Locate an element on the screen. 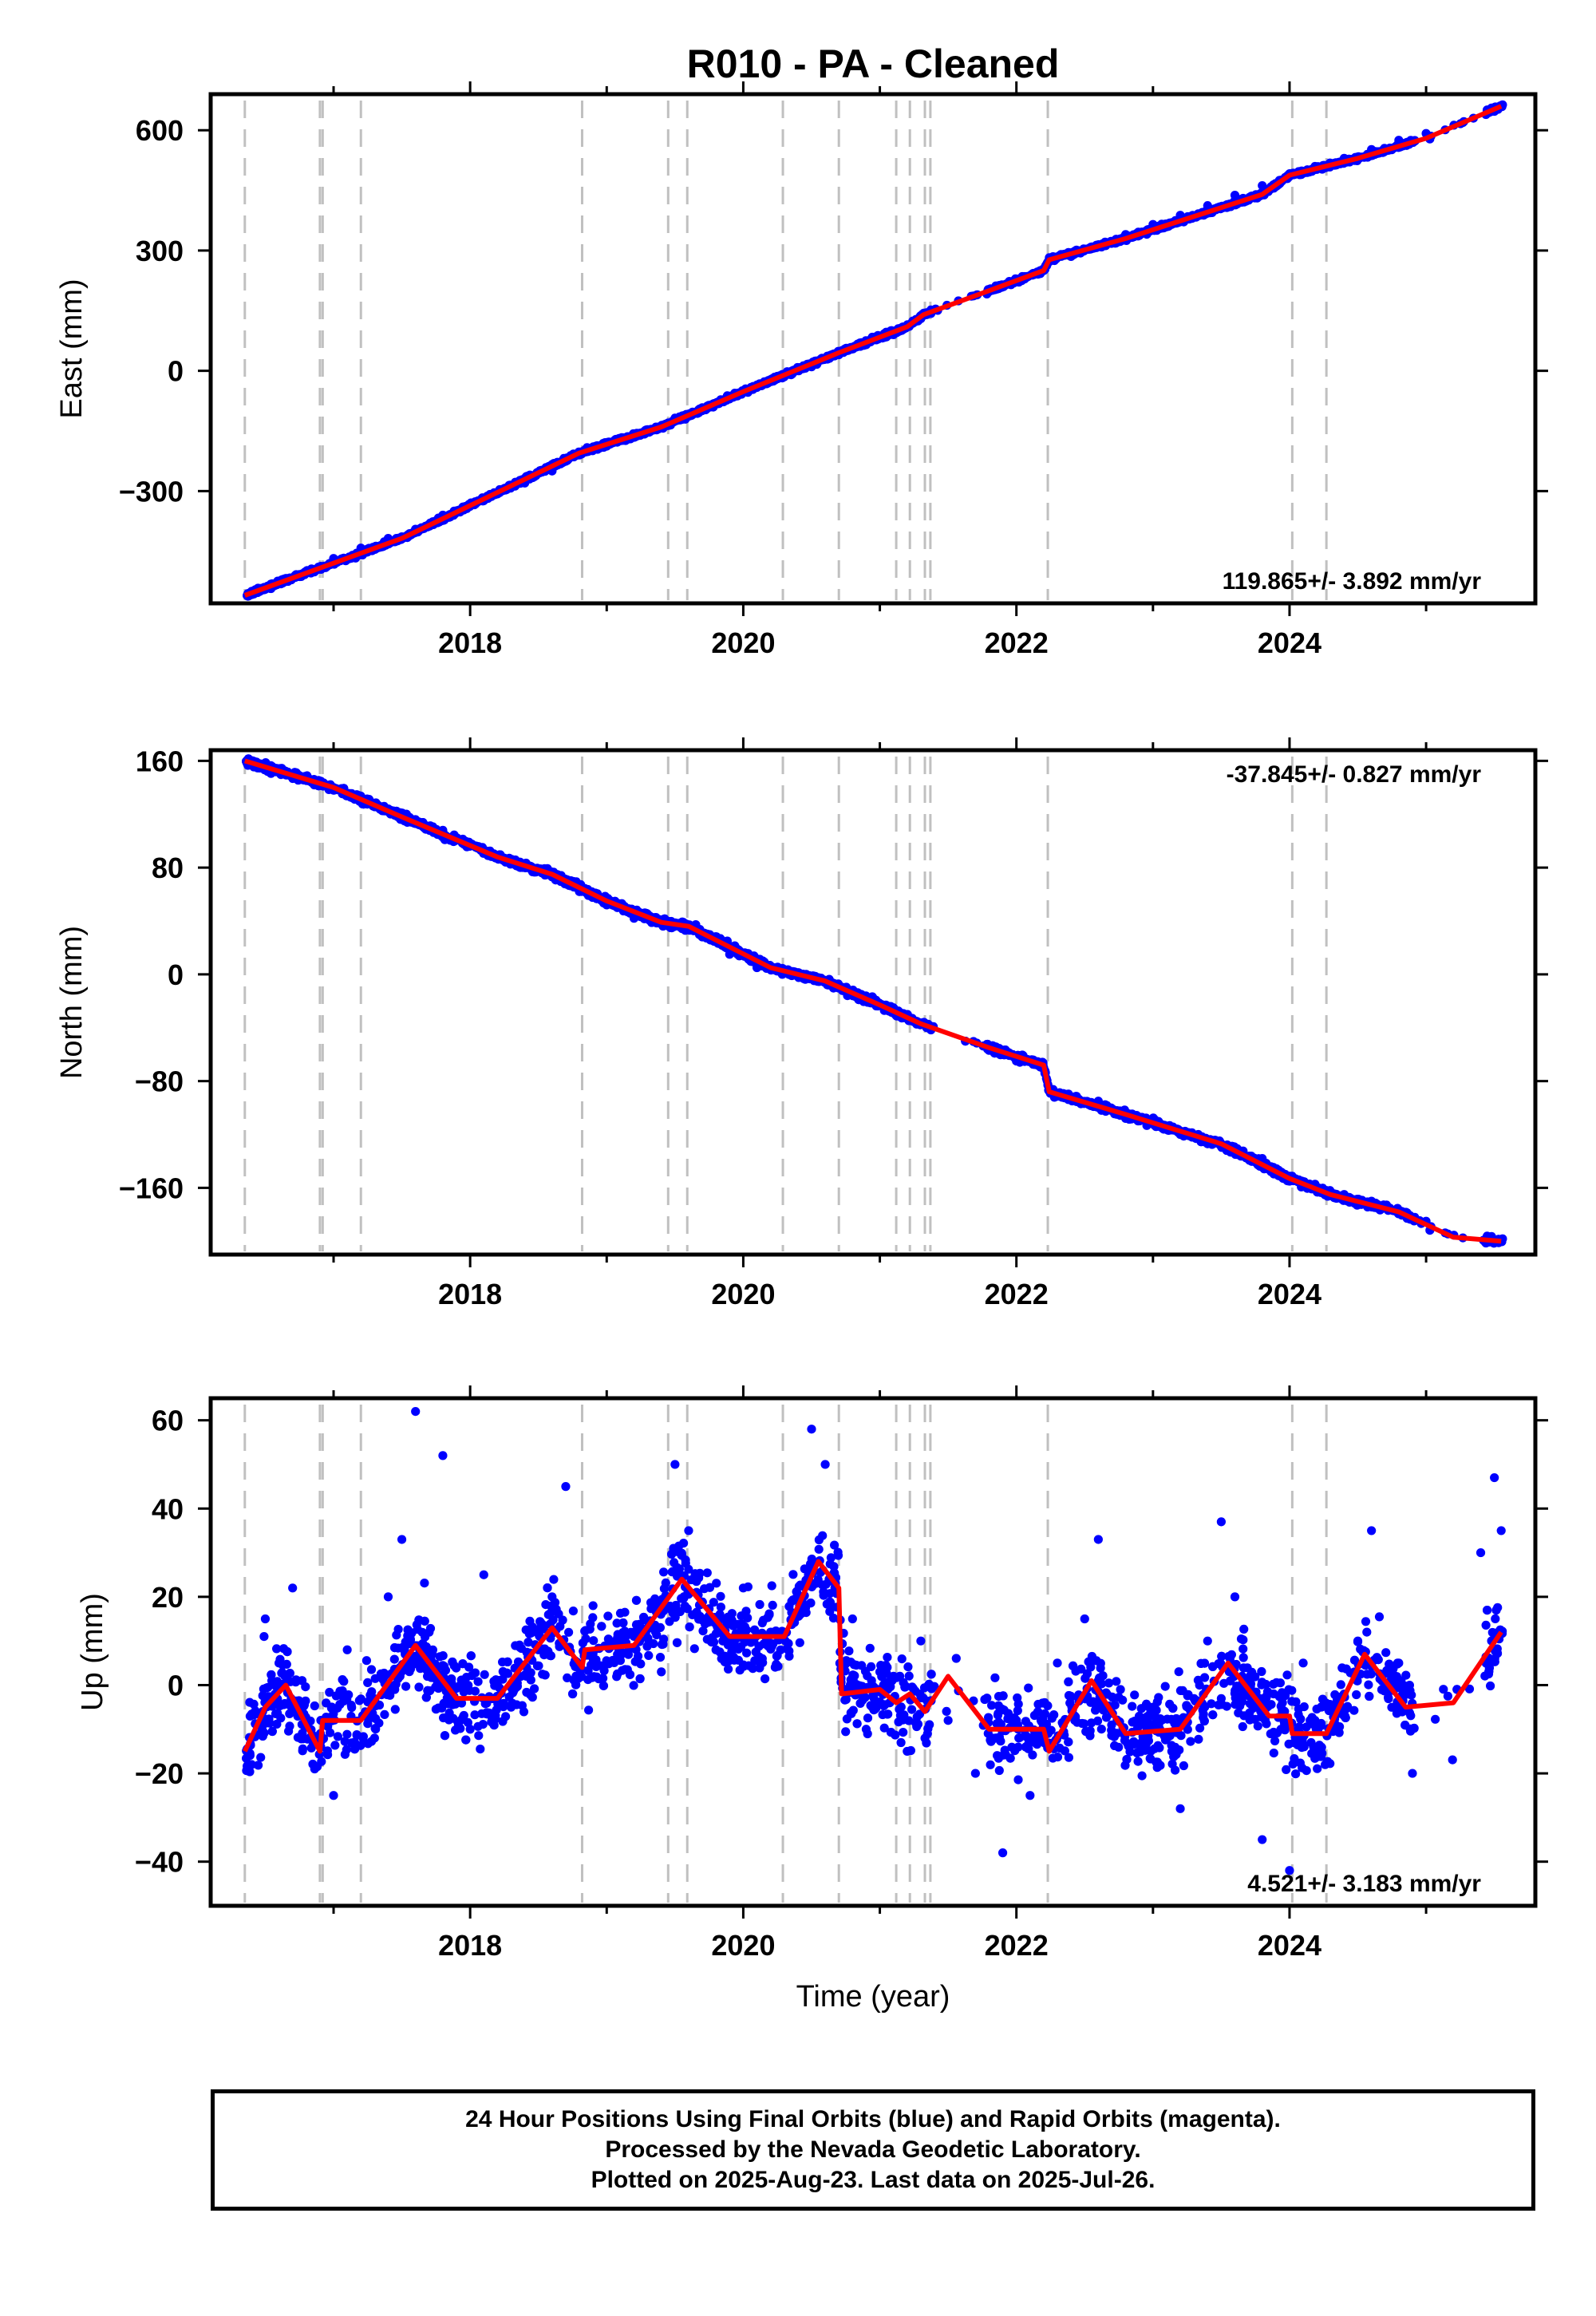  chart-title: R010 - PA - Cleaned is located at coordinates (873, 63).